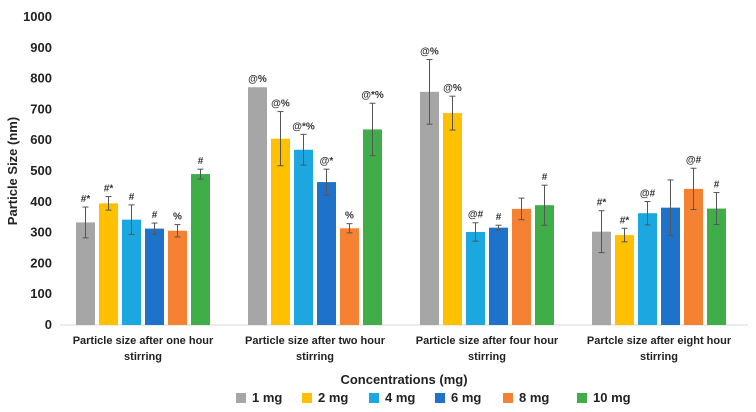 This screenshot has height=412, width=756. What do you see at coordinates (498, 276) in the screenshot?
I see `bar-6mg-cat3` at bounding box center [498, 276].